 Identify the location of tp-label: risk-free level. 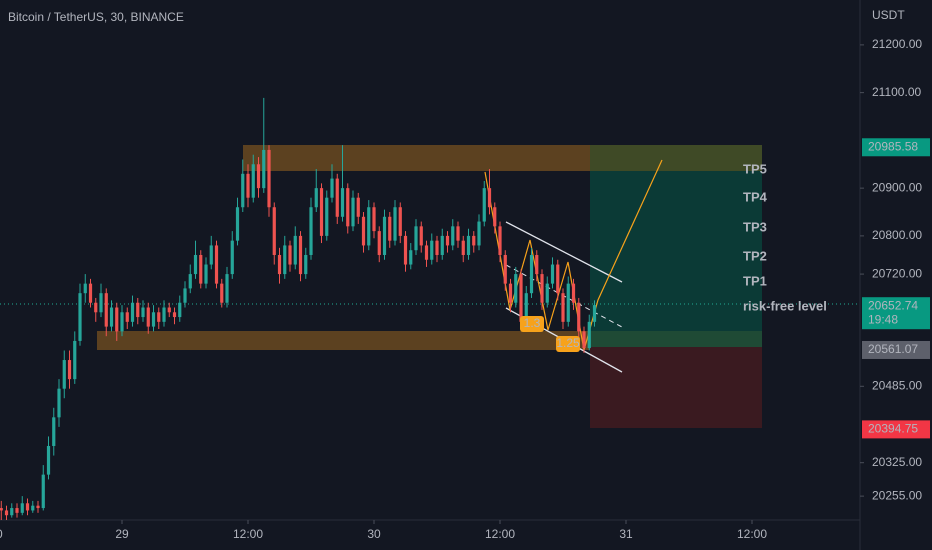
(785, 305).